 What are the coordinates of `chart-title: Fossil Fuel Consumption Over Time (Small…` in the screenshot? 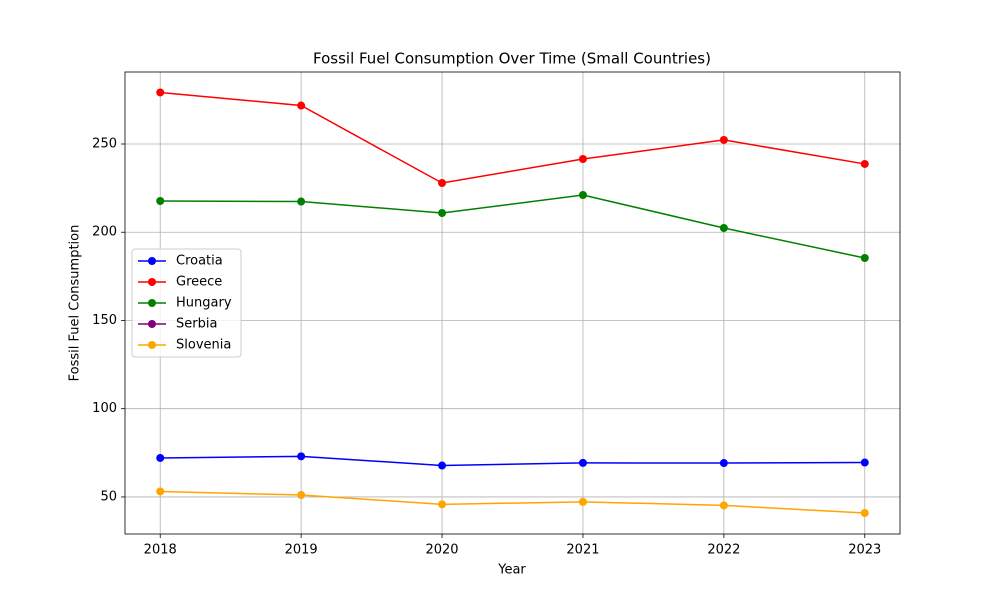 It's located at (512, 59).